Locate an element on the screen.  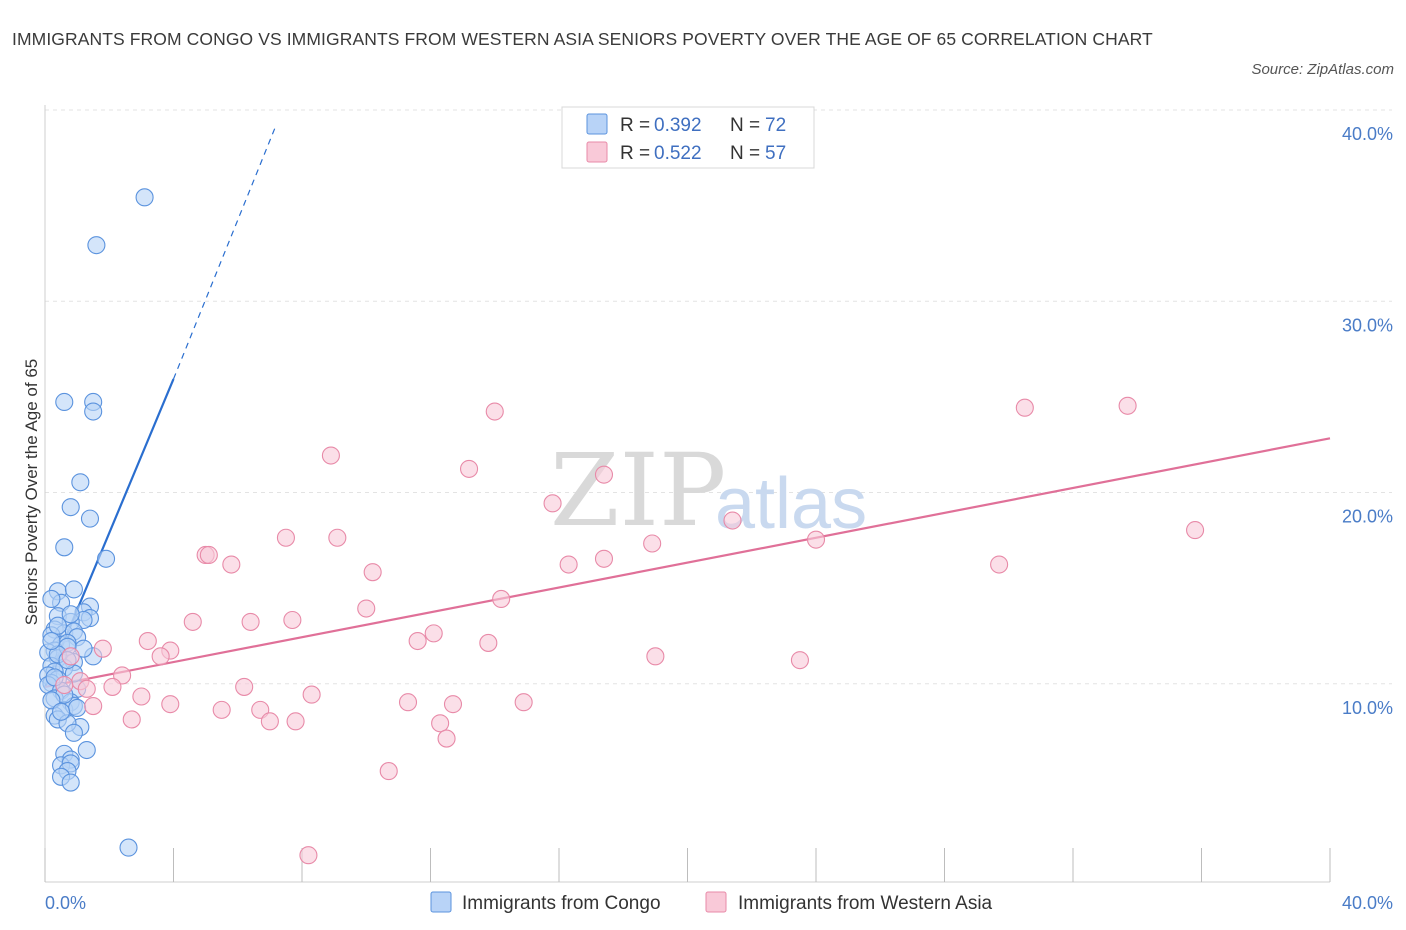
x-tick-labels: 0.0% 40.0% is located at coordinates (719, 903).